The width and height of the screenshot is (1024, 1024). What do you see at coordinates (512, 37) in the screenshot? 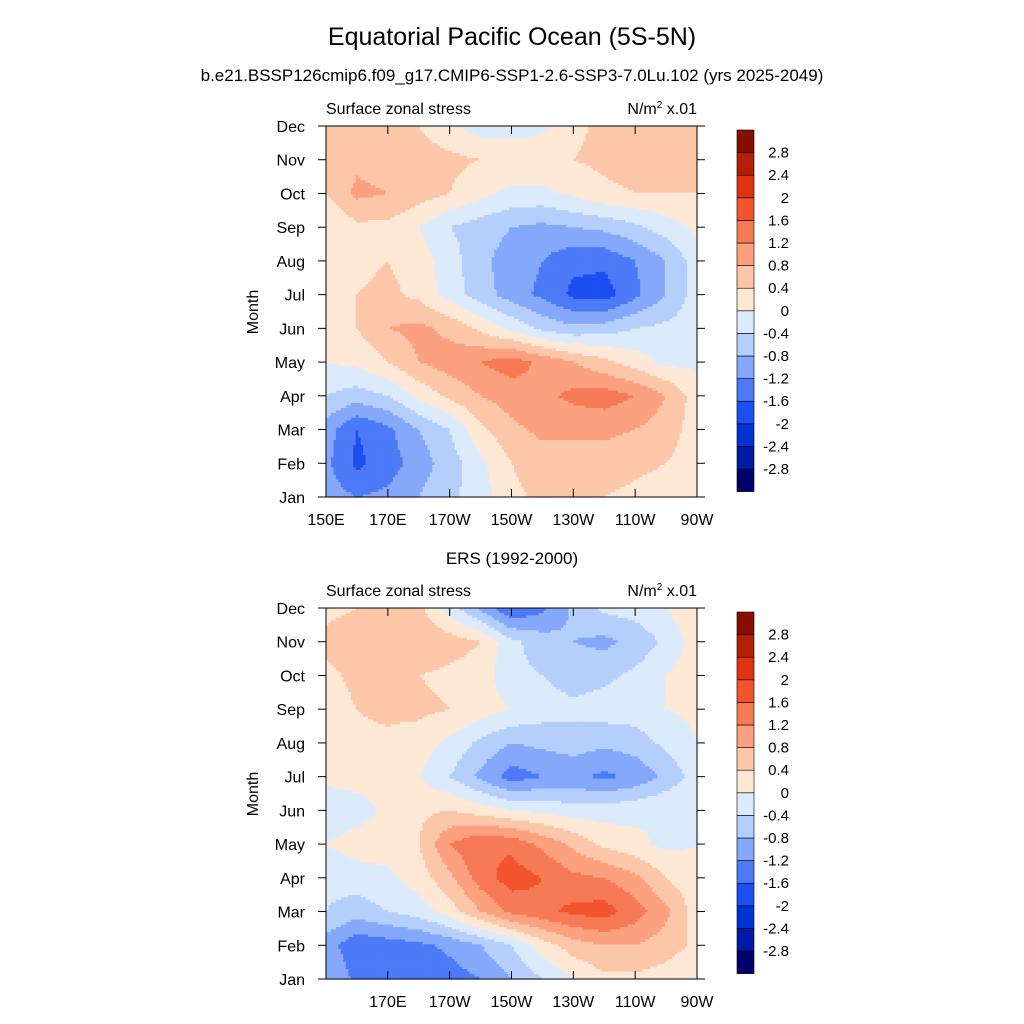
I see `figure-title: Equatorial Pacific Ocean (5S-5N)` at bounding box center [512, 37].